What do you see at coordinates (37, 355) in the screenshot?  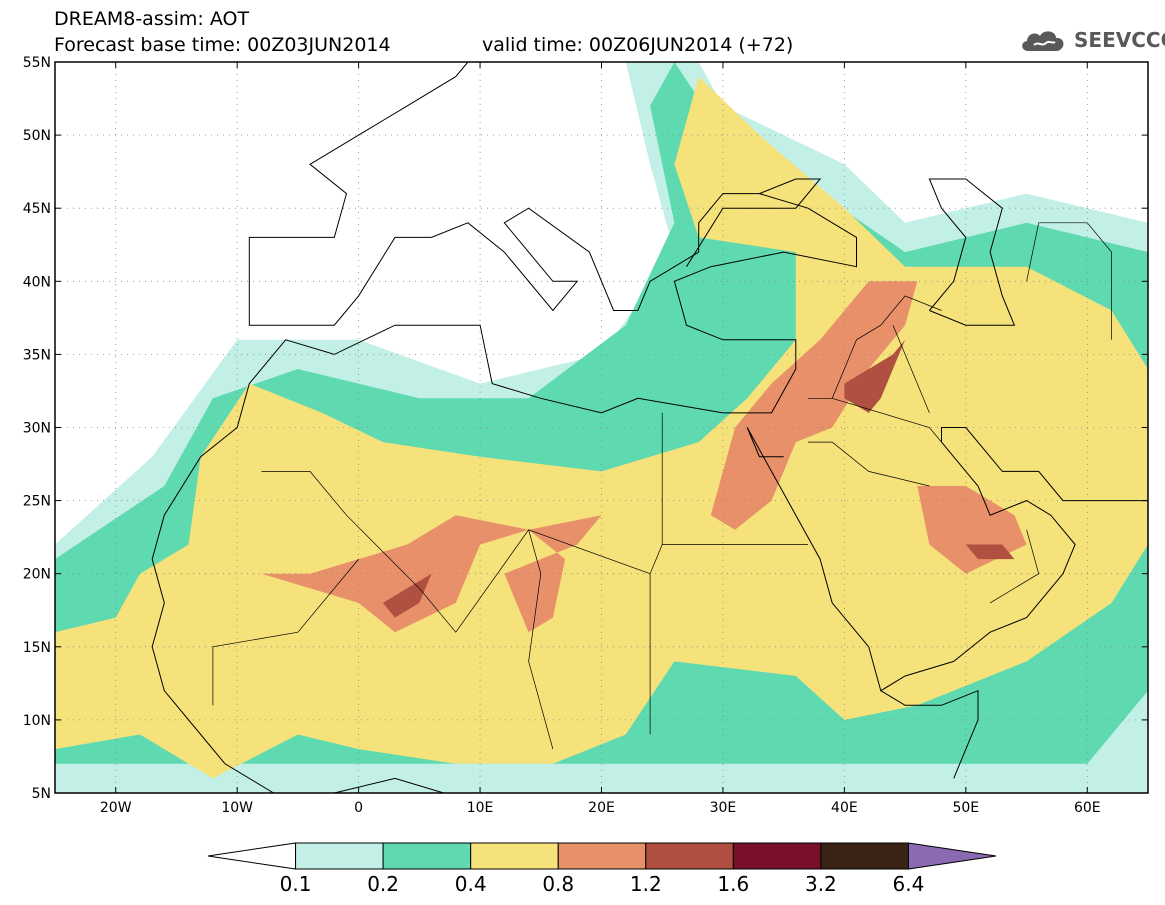 I see `lat-tick-label: 35N` at bounding box center [37, 355].